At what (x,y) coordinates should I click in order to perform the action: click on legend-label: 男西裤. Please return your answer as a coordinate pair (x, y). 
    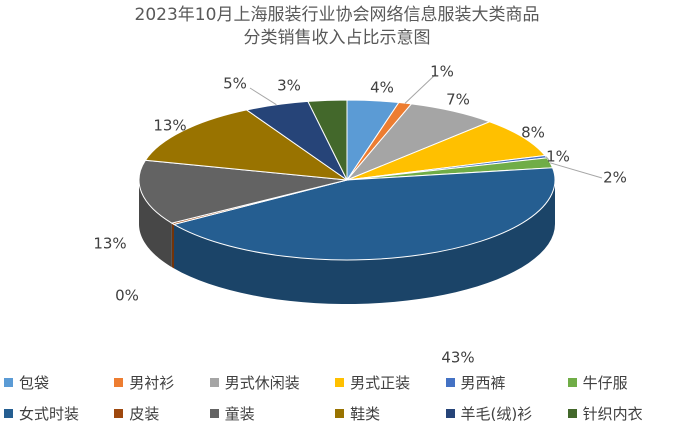
    Looking at the image, I should click on (483, 383).